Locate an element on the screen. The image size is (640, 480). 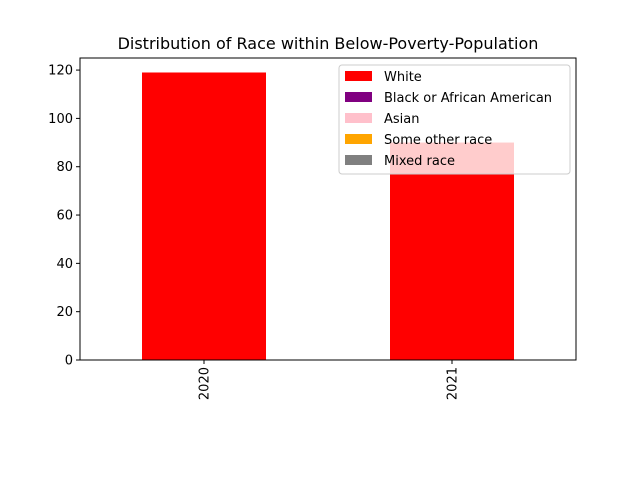
legend-label-1: Black or African American is located at coordinates (468, 98).